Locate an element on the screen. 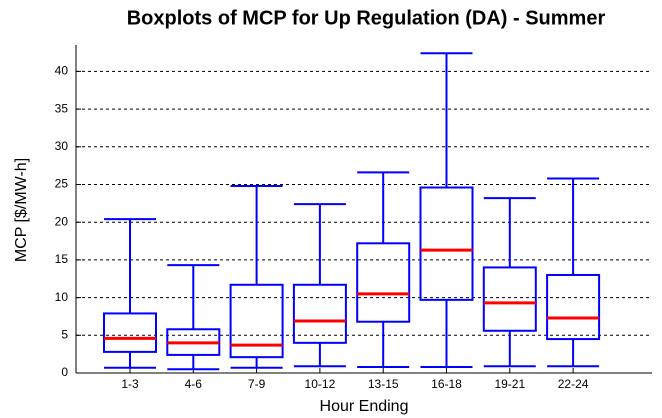 Image resolution: width=662 pixels, height=418 pixels. y-tick-label: 0 is located at coordinates (64, 372).